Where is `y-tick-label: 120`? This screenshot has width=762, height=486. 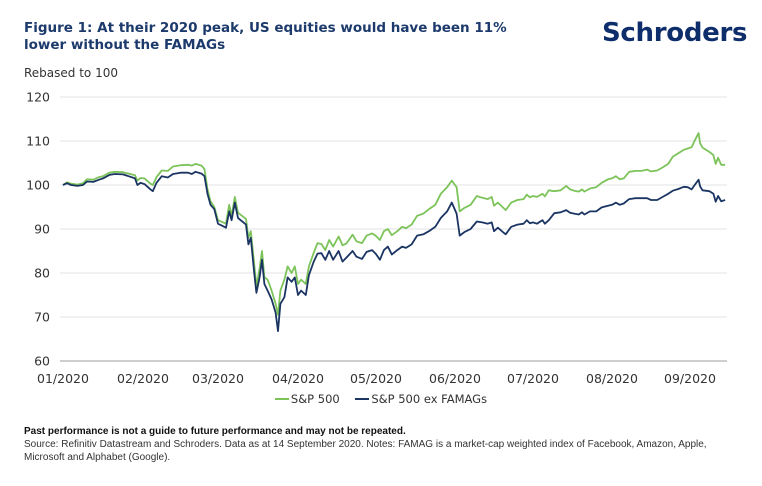 y-tick-label: 120 is located at coordinates (38, 97).